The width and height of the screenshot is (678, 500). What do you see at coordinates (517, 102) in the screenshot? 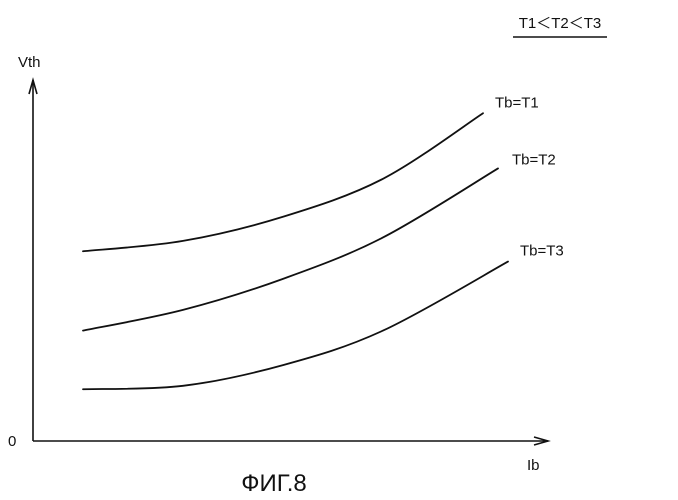
I see `series-label-1: Tb=T1` at bounding box center [517, 102].